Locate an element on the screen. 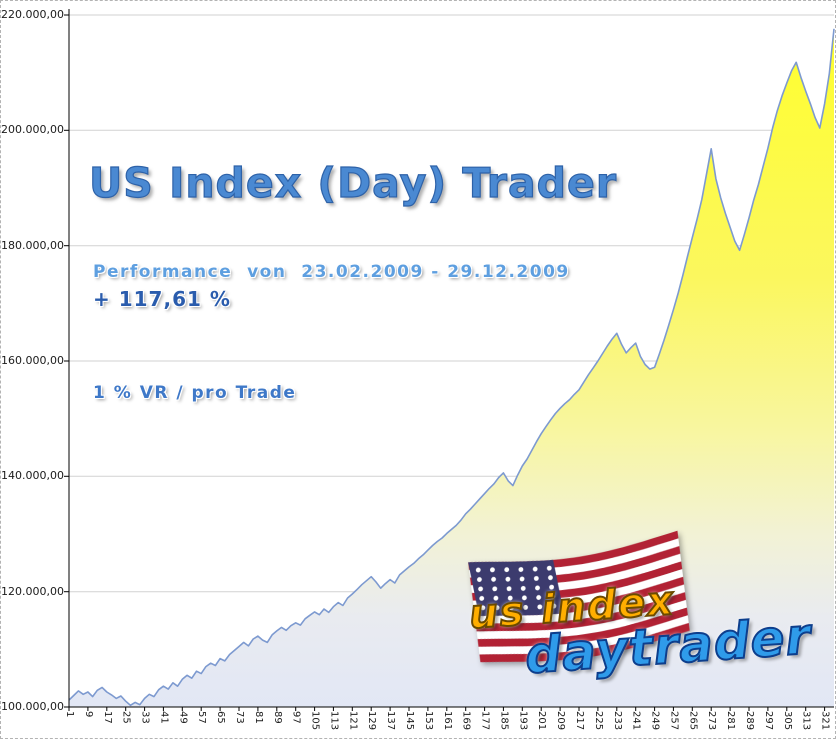 The width and height of the screenshot is (836, 739). performance-value: + 117,61 % is located at coordinates (162, 299).